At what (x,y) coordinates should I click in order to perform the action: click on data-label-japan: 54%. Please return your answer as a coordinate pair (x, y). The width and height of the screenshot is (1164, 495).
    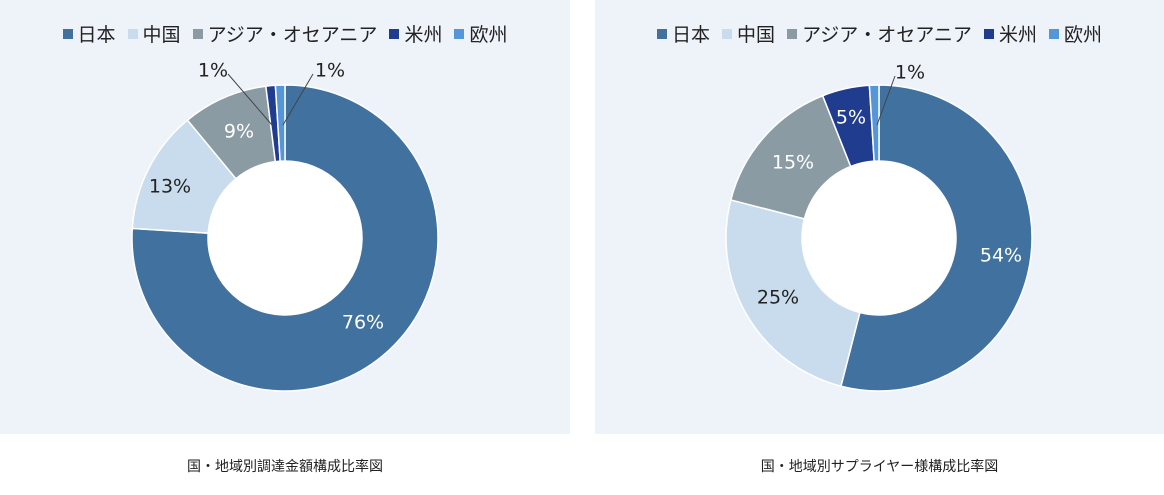
    Looking at the image, I should click on (1001, 256).